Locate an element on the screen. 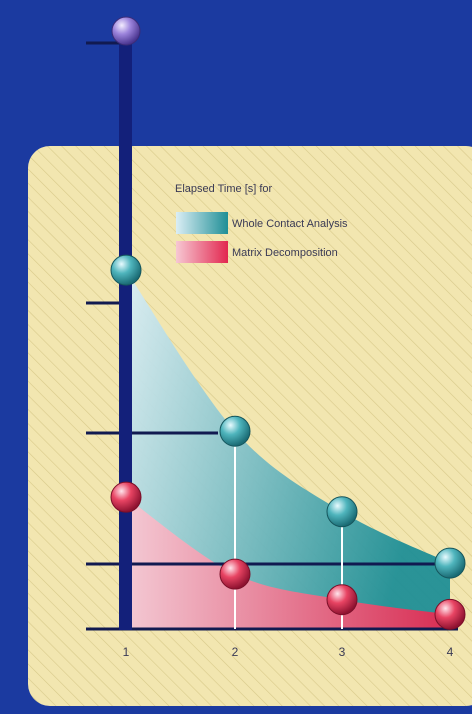 Image resolution: width=472 pixels, height=714 pixels. x-tick-label: 2 is located at coordinates (235, 652).